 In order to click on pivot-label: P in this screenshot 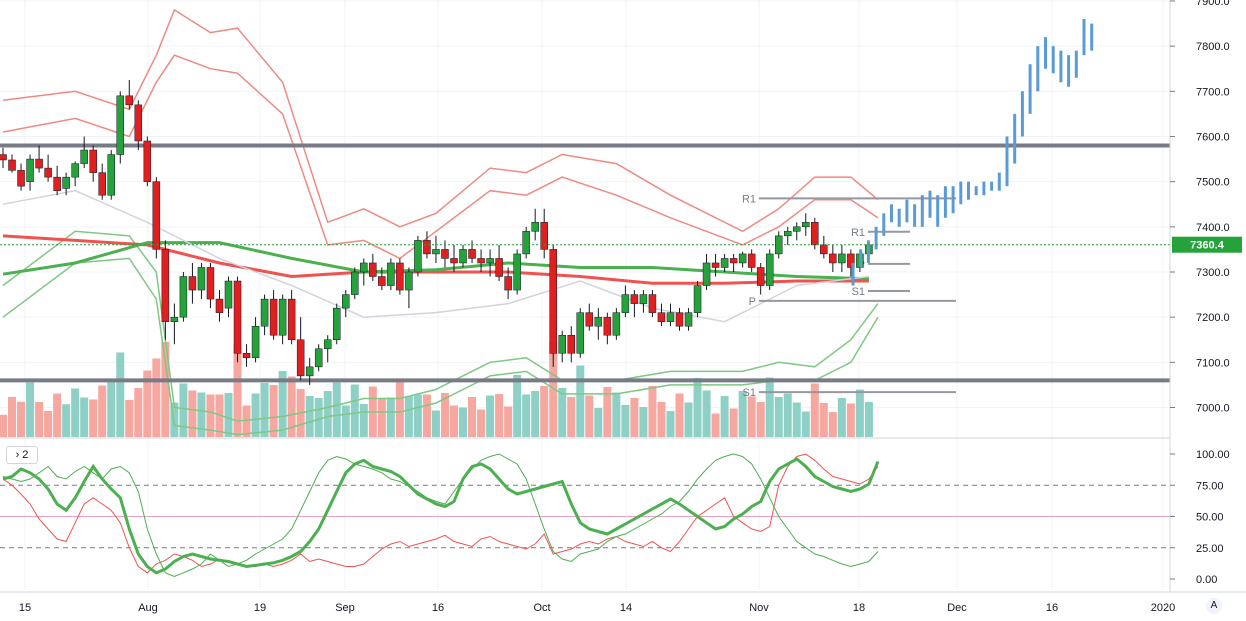, I will do `click(752, 302)`.